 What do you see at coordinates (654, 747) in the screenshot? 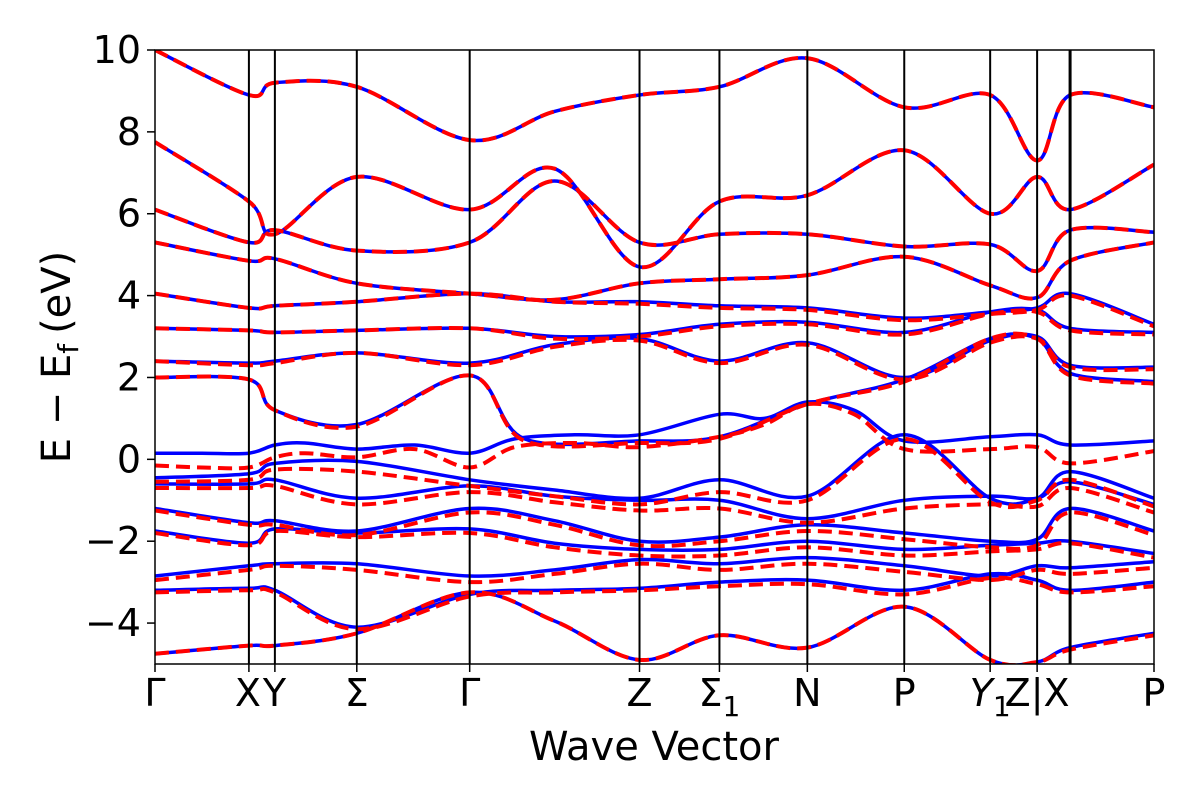
I see `x-axis-label: Wave Vector` at bounding box center [654, 747].